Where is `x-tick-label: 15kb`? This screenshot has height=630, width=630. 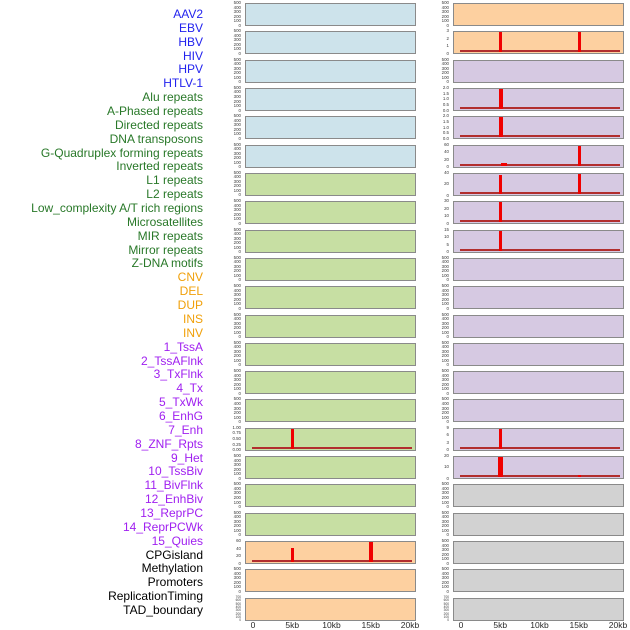
x-tick-label: 15kb is located at coordinates (578, 625).